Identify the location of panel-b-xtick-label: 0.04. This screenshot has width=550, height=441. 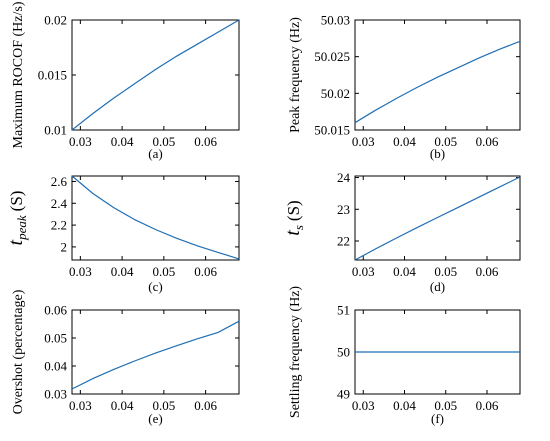
(404, 141).